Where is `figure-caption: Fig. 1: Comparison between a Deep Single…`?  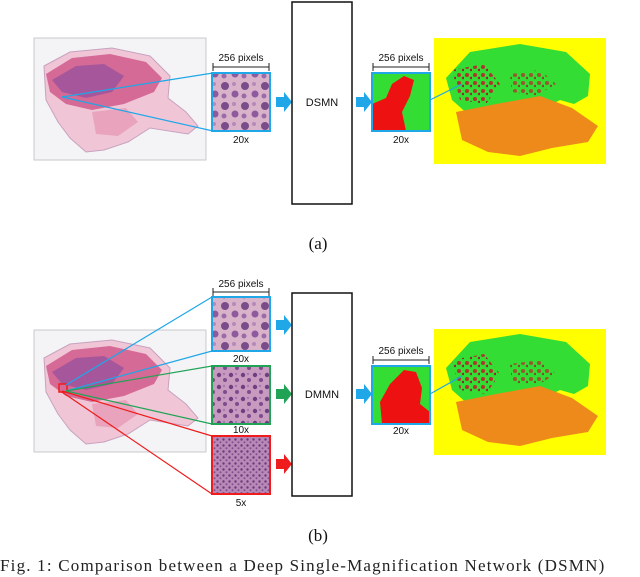 figure-caption: Fig. 1: Comparison between a Deep Single… is located at coordinates (303, 565).